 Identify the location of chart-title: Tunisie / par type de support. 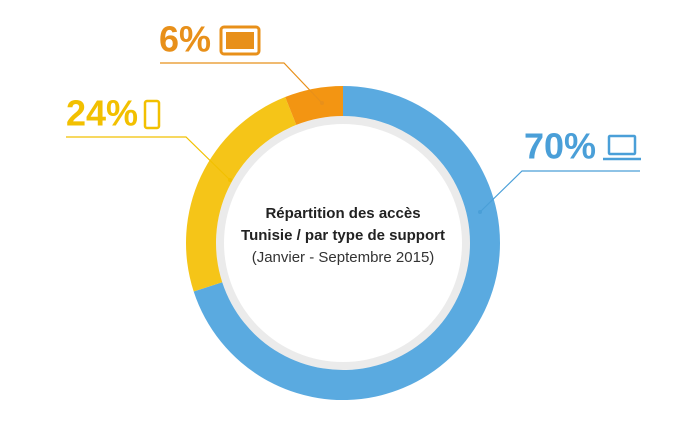
(343, 235).